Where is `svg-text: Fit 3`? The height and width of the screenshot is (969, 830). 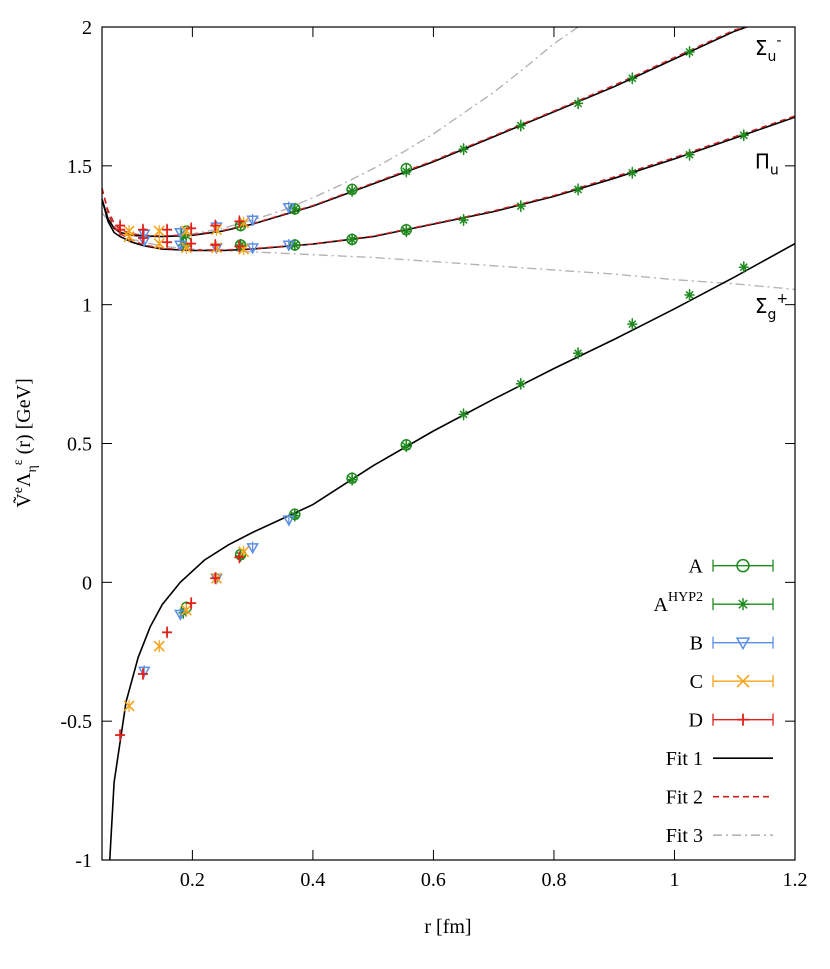 svg-text: Fit 3 is located at coordinates (684, 836).